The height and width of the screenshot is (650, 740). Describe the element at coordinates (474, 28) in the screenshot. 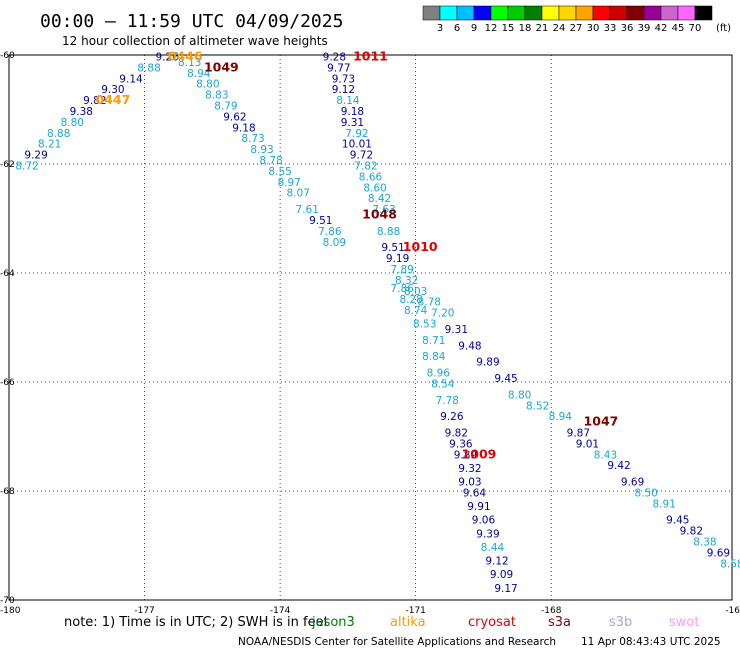

I see `colorbar-label: 9` at that location.